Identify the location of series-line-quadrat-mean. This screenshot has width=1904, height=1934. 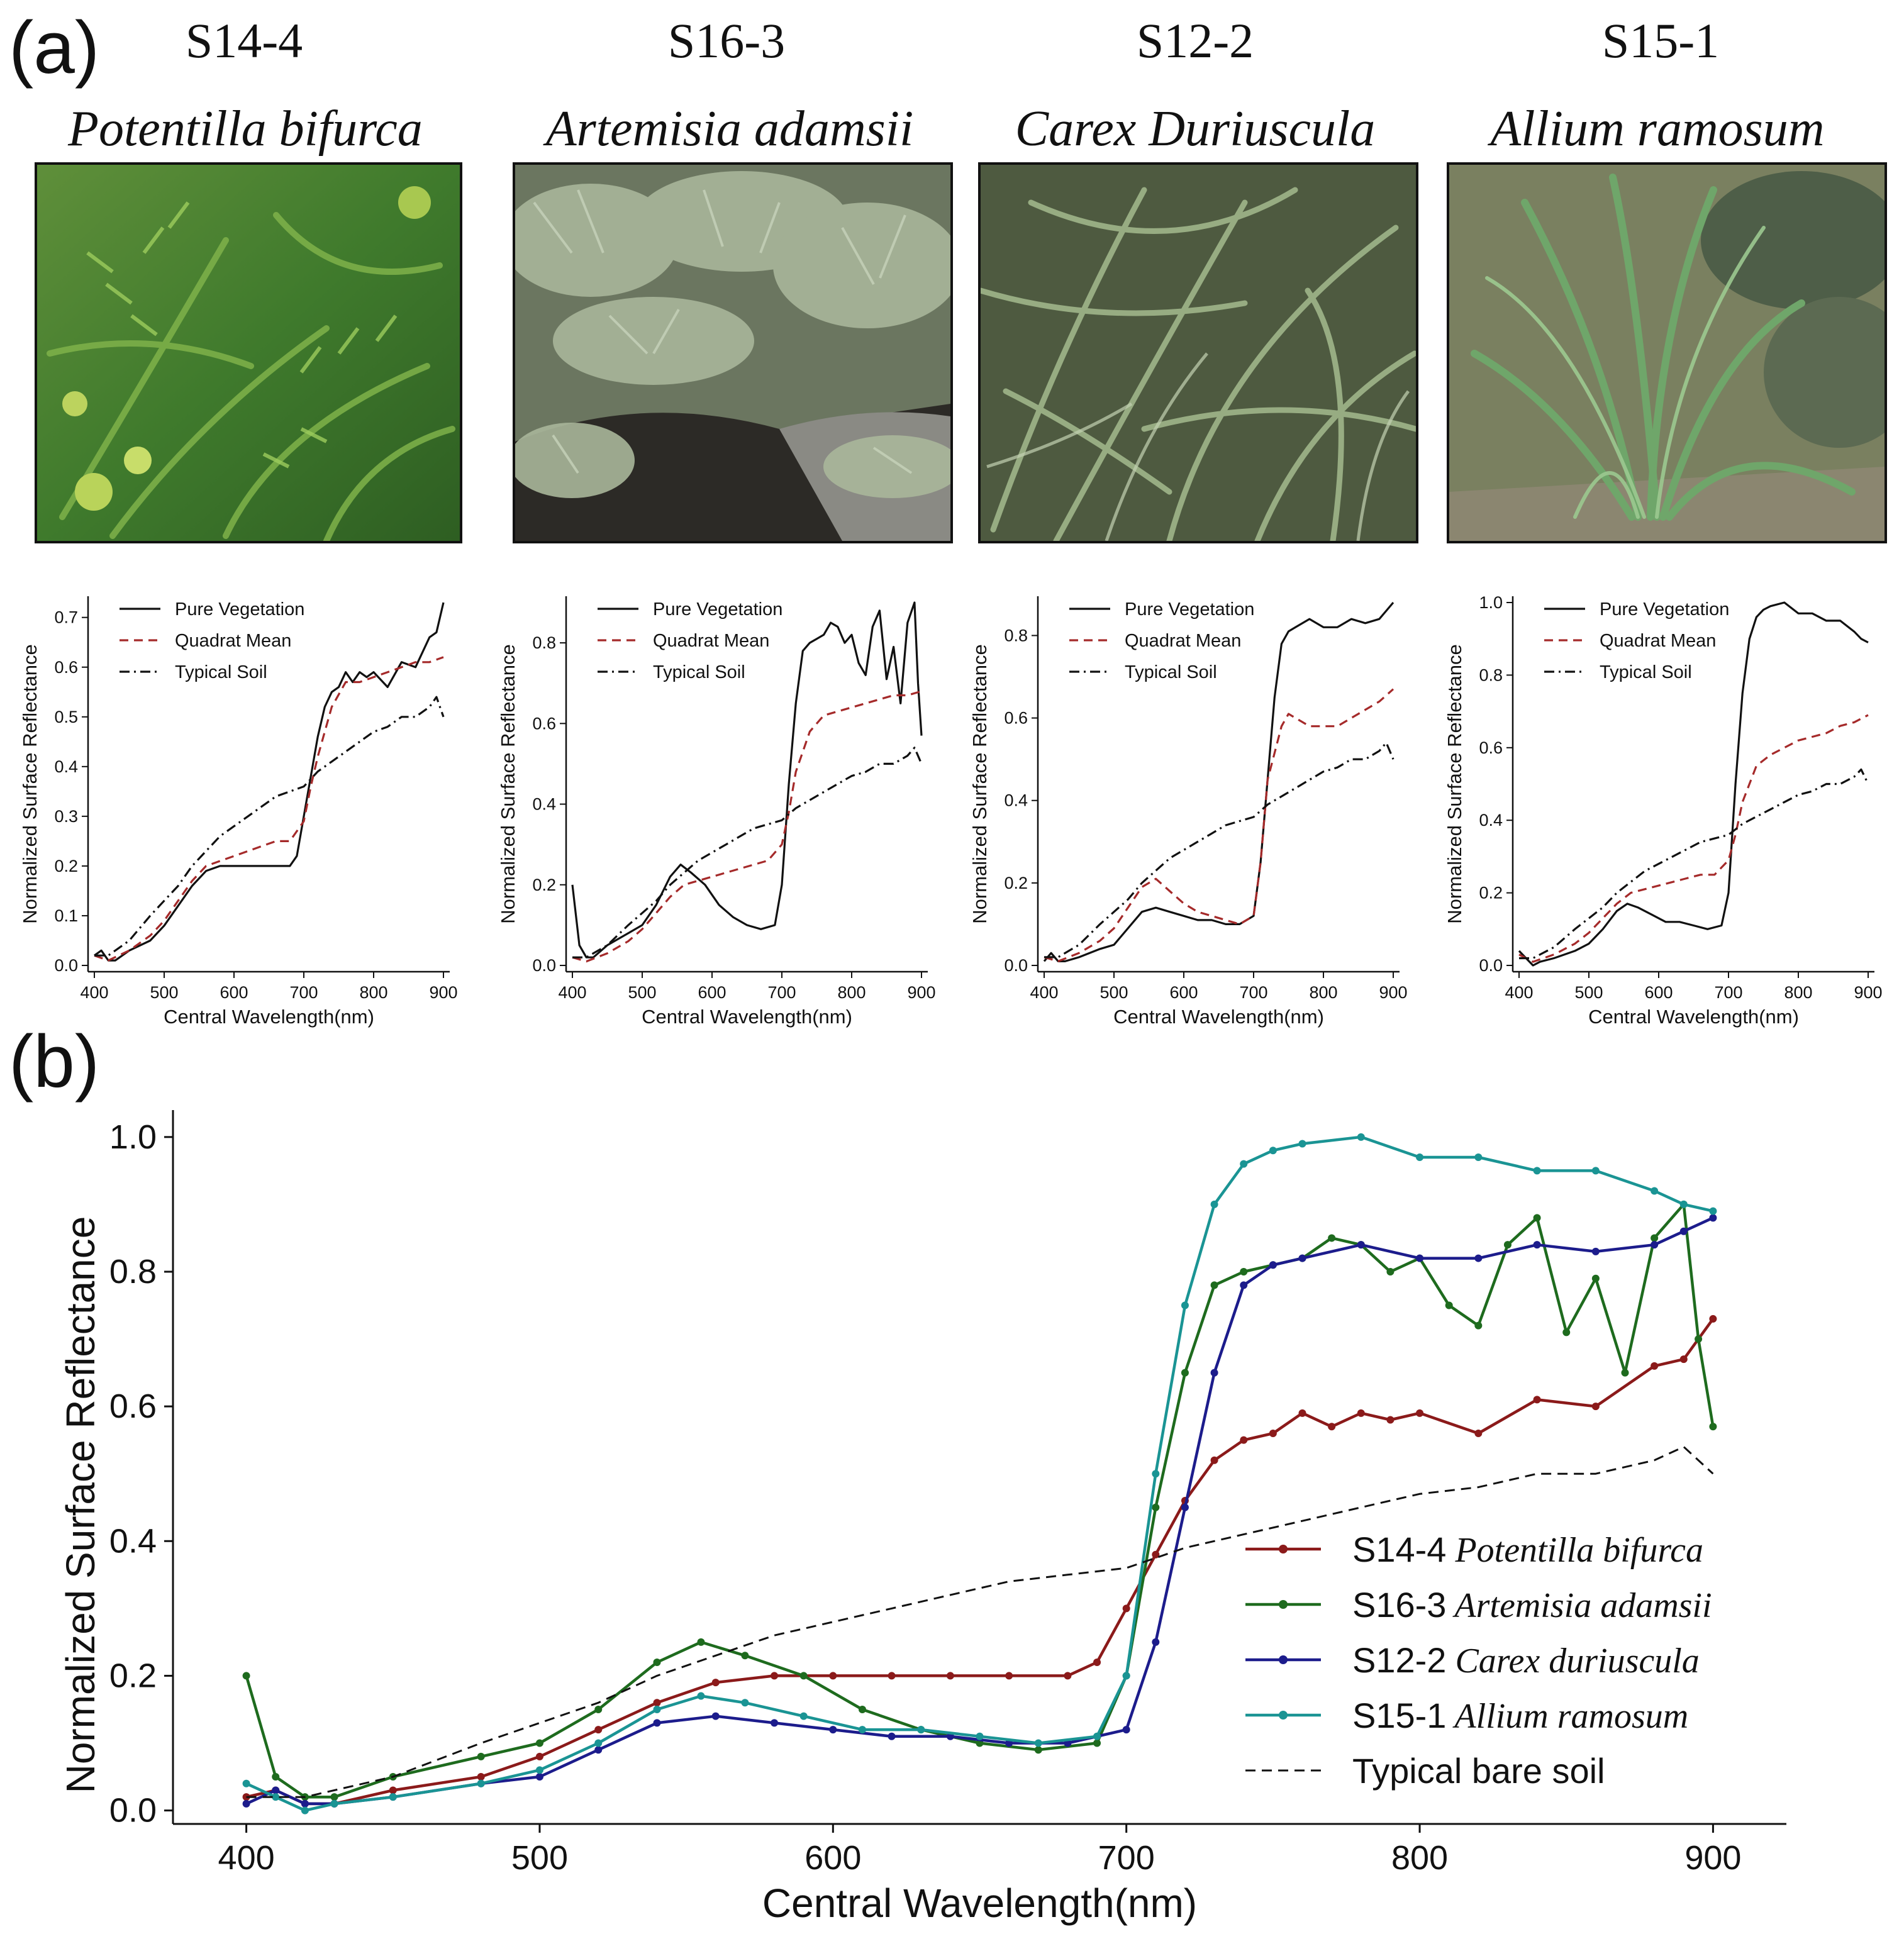
(269, 809).